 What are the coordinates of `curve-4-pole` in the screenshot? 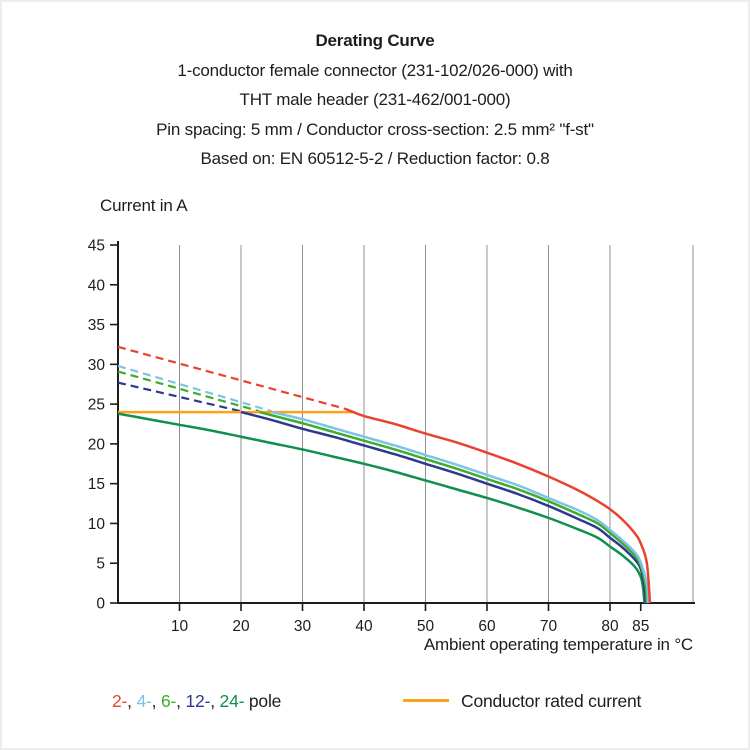 It's located at (460, 507).